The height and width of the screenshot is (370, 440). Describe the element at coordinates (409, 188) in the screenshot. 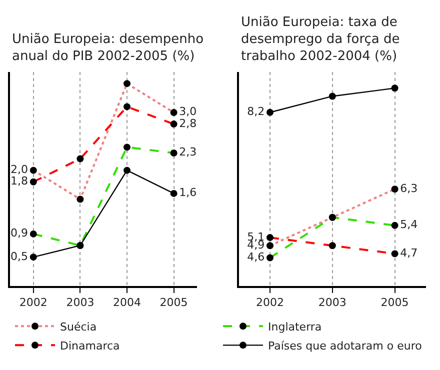

I see `data-label: 6,3` at that location.